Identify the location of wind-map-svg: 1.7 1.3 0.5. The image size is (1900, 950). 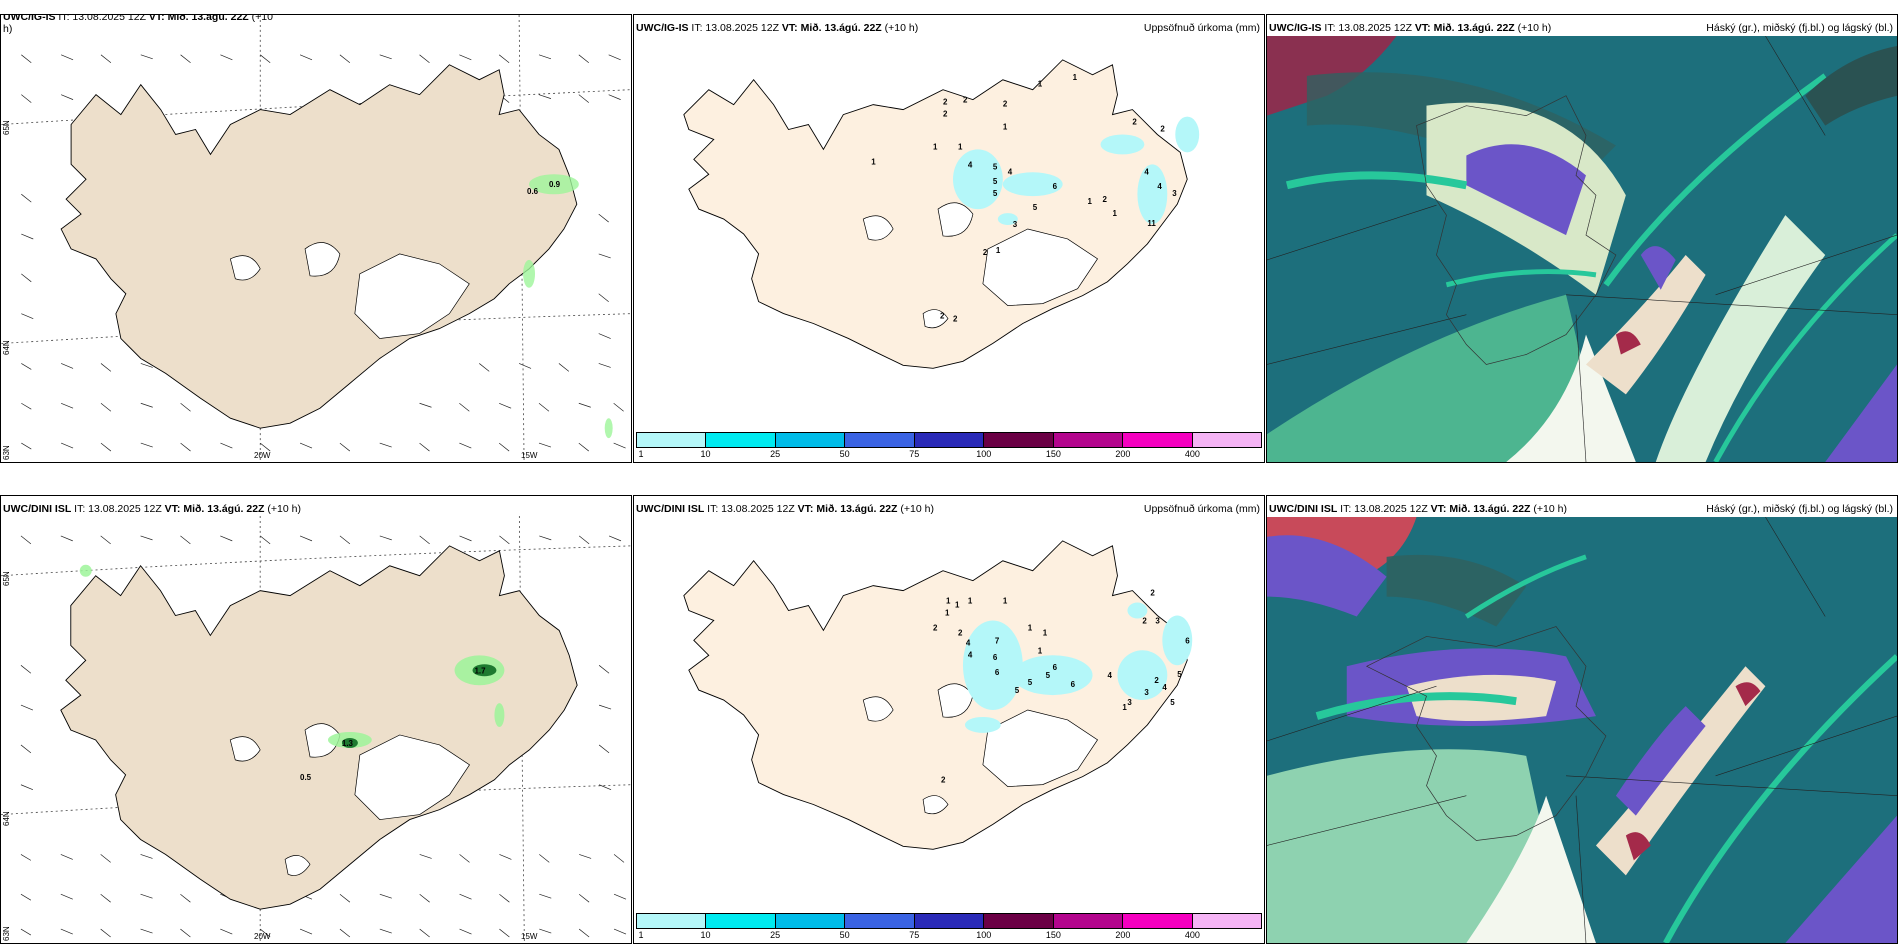
(316, 729).